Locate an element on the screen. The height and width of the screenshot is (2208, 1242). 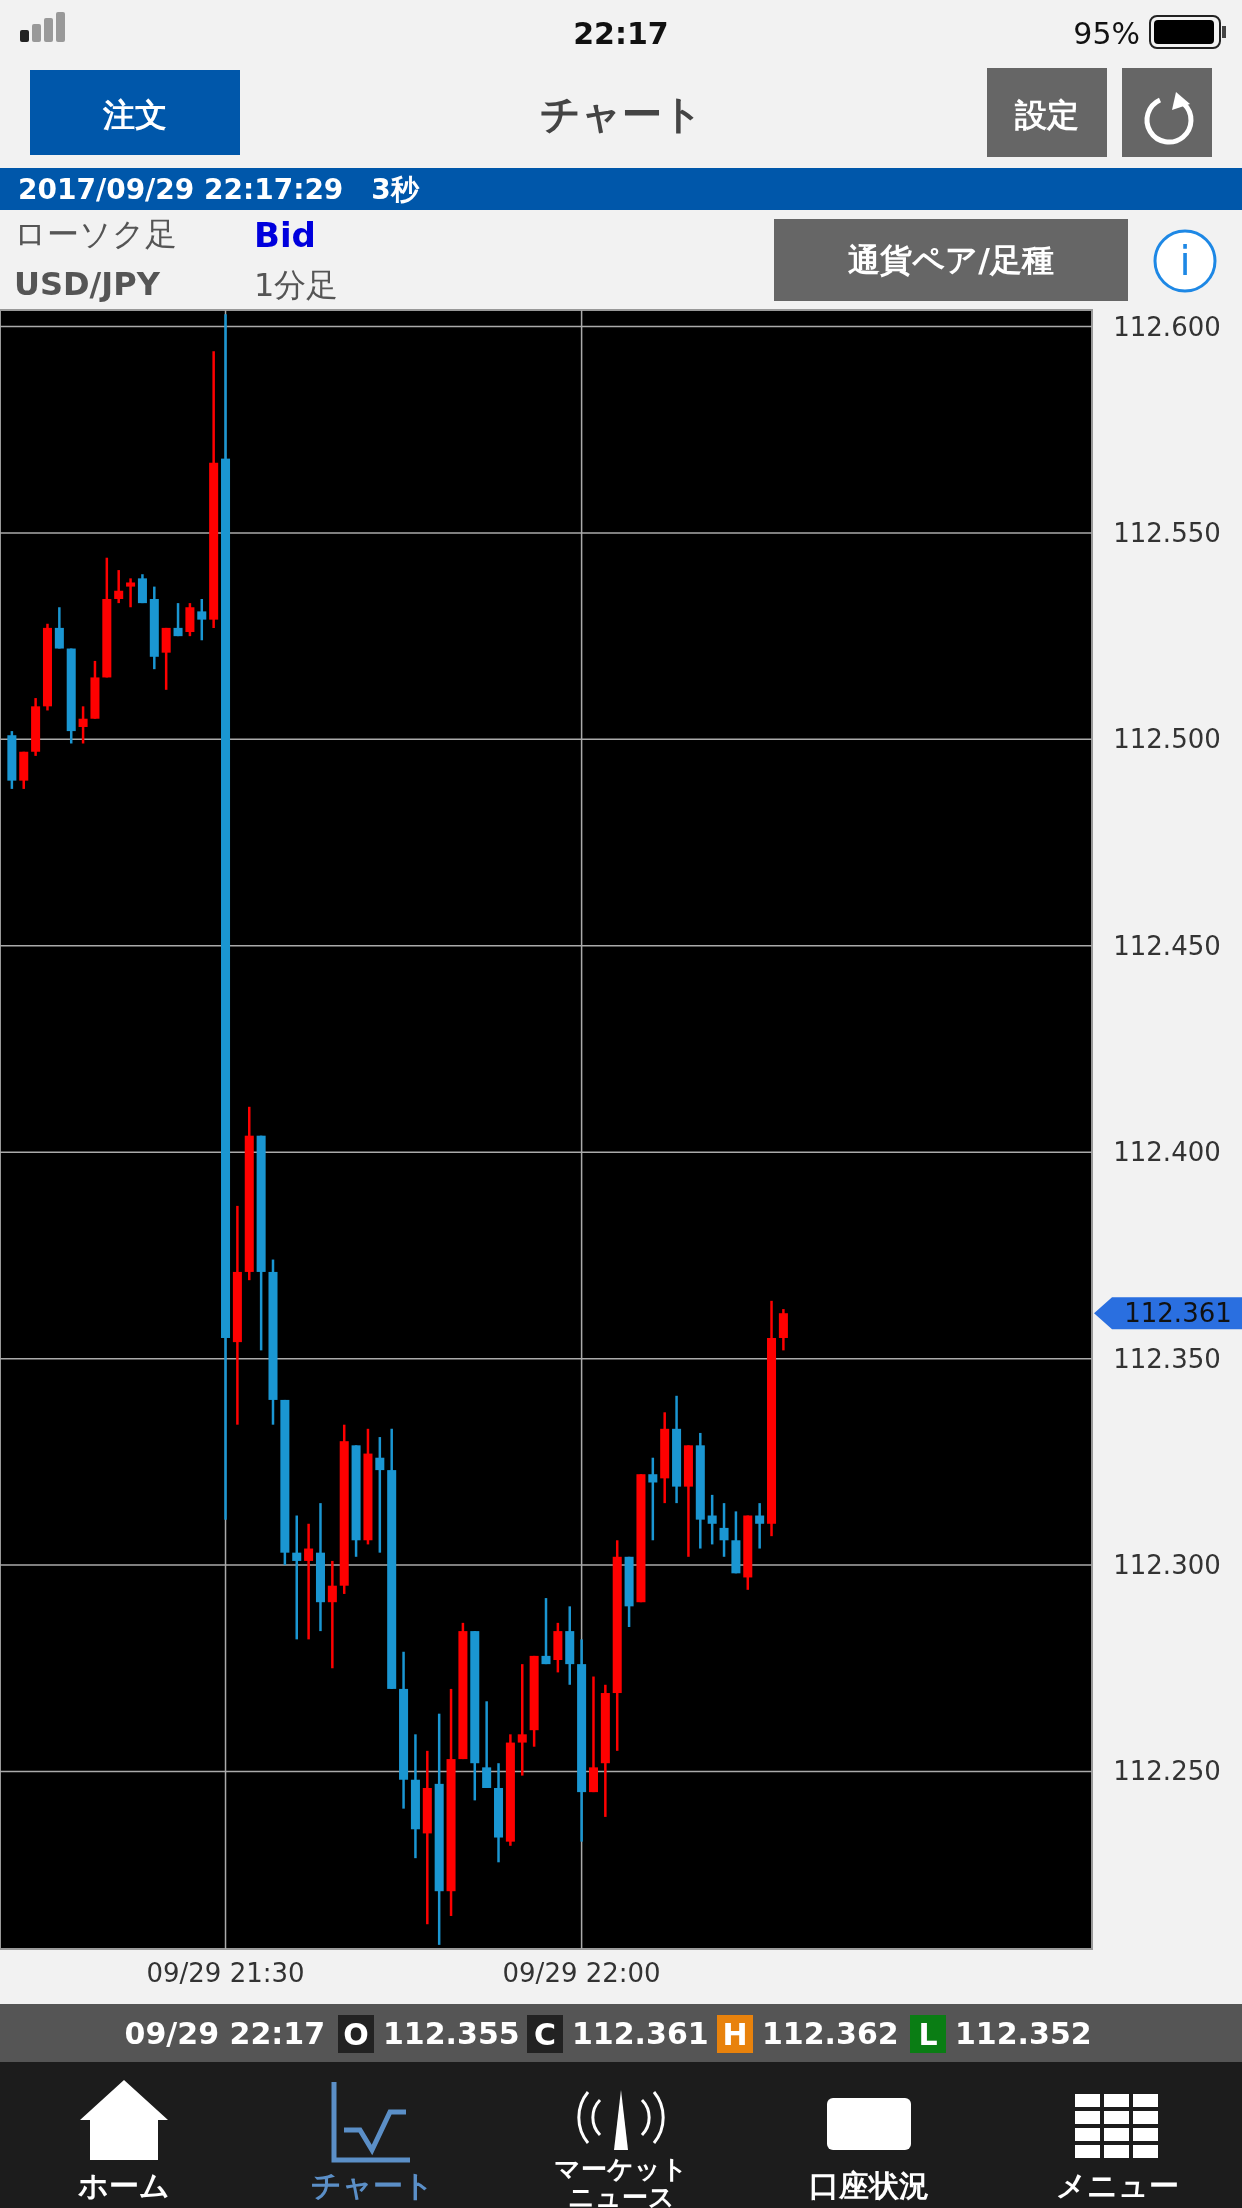
y-tick-label: 112.250 is located at coordinates (1167, 1771).